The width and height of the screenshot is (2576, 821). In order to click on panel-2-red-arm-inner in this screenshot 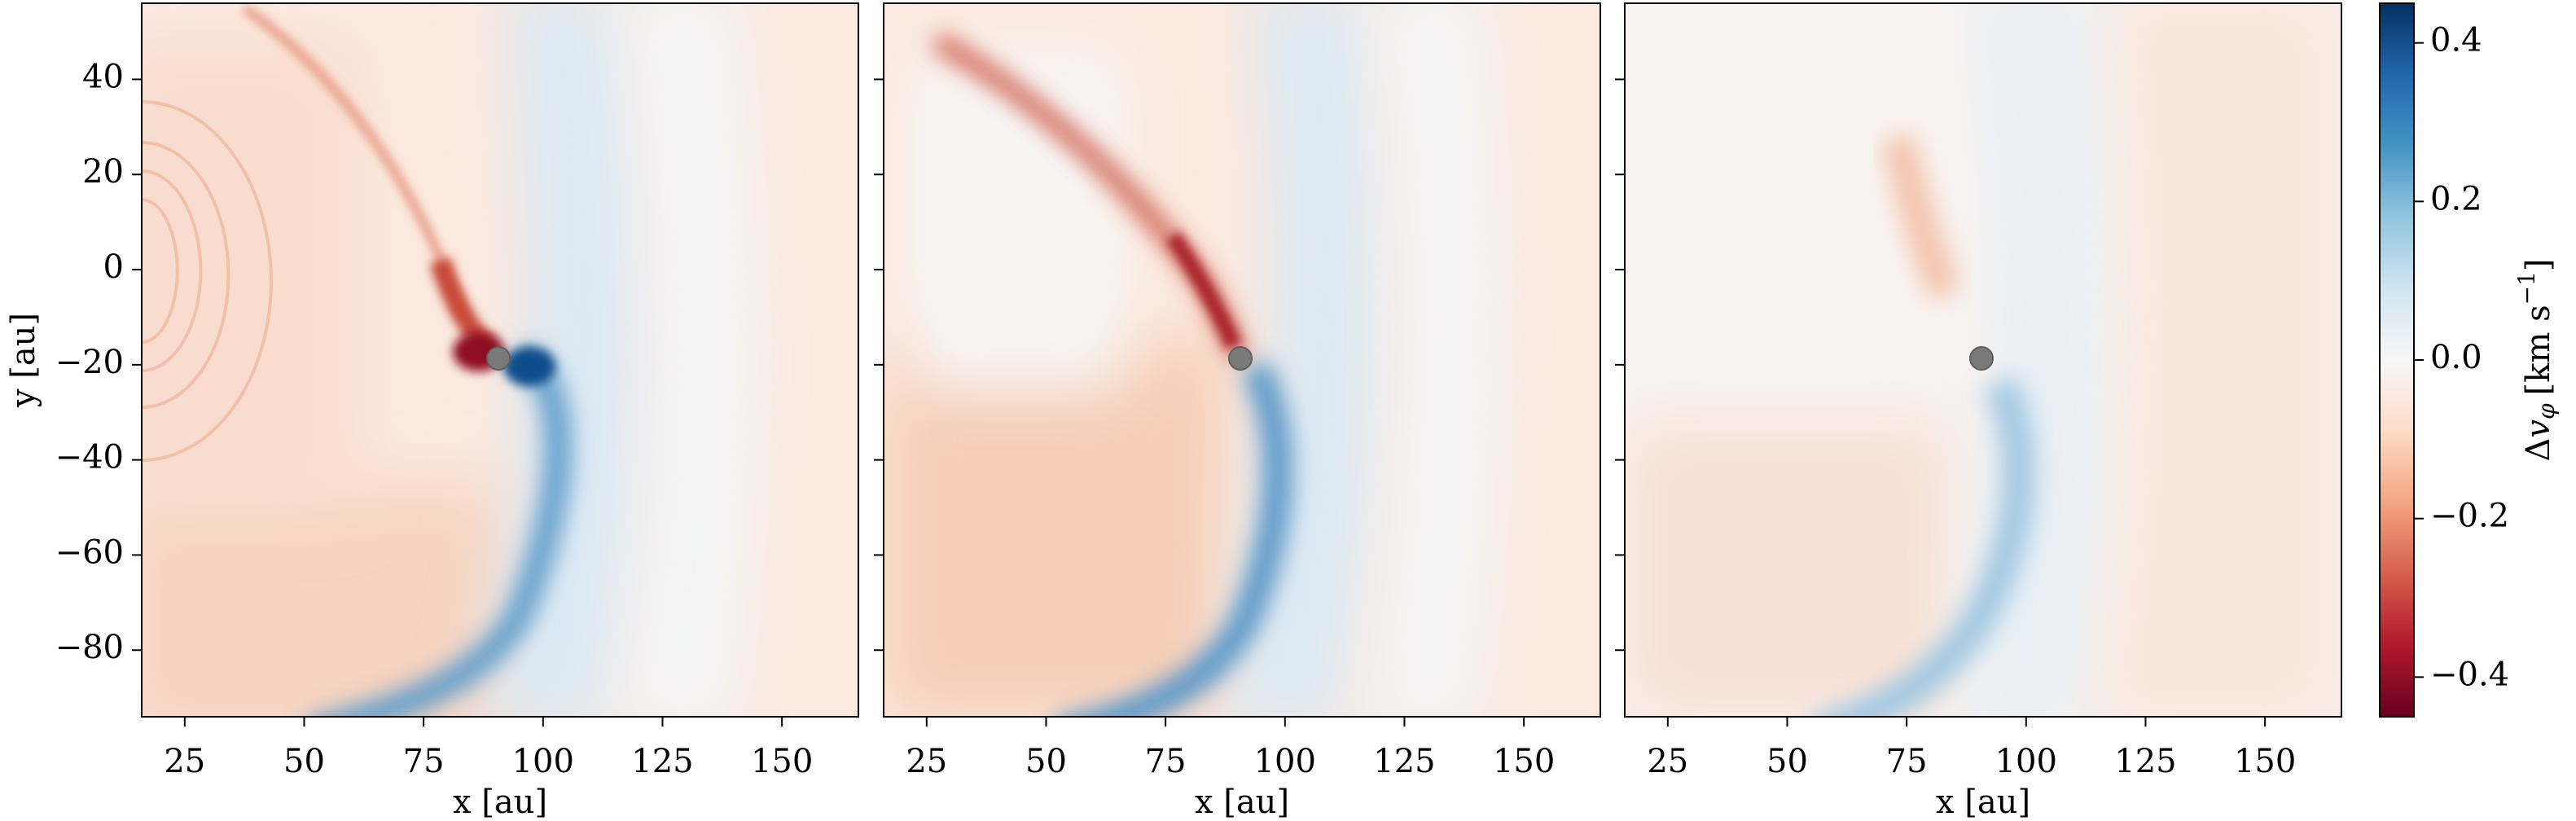, I will do `click(1203, 290)`.